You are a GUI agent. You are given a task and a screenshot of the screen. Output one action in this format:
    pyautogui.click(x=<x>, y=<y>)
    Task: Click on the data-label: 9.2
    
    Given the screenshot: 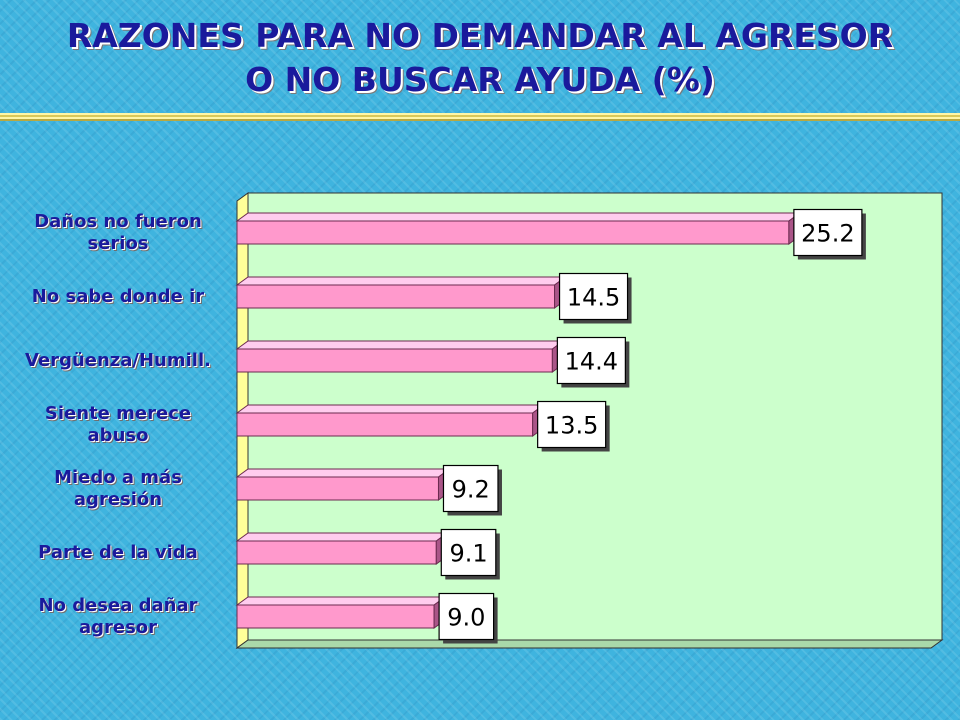 What is the action you would take?
    pyautogui.click(x=471, y=490)
    